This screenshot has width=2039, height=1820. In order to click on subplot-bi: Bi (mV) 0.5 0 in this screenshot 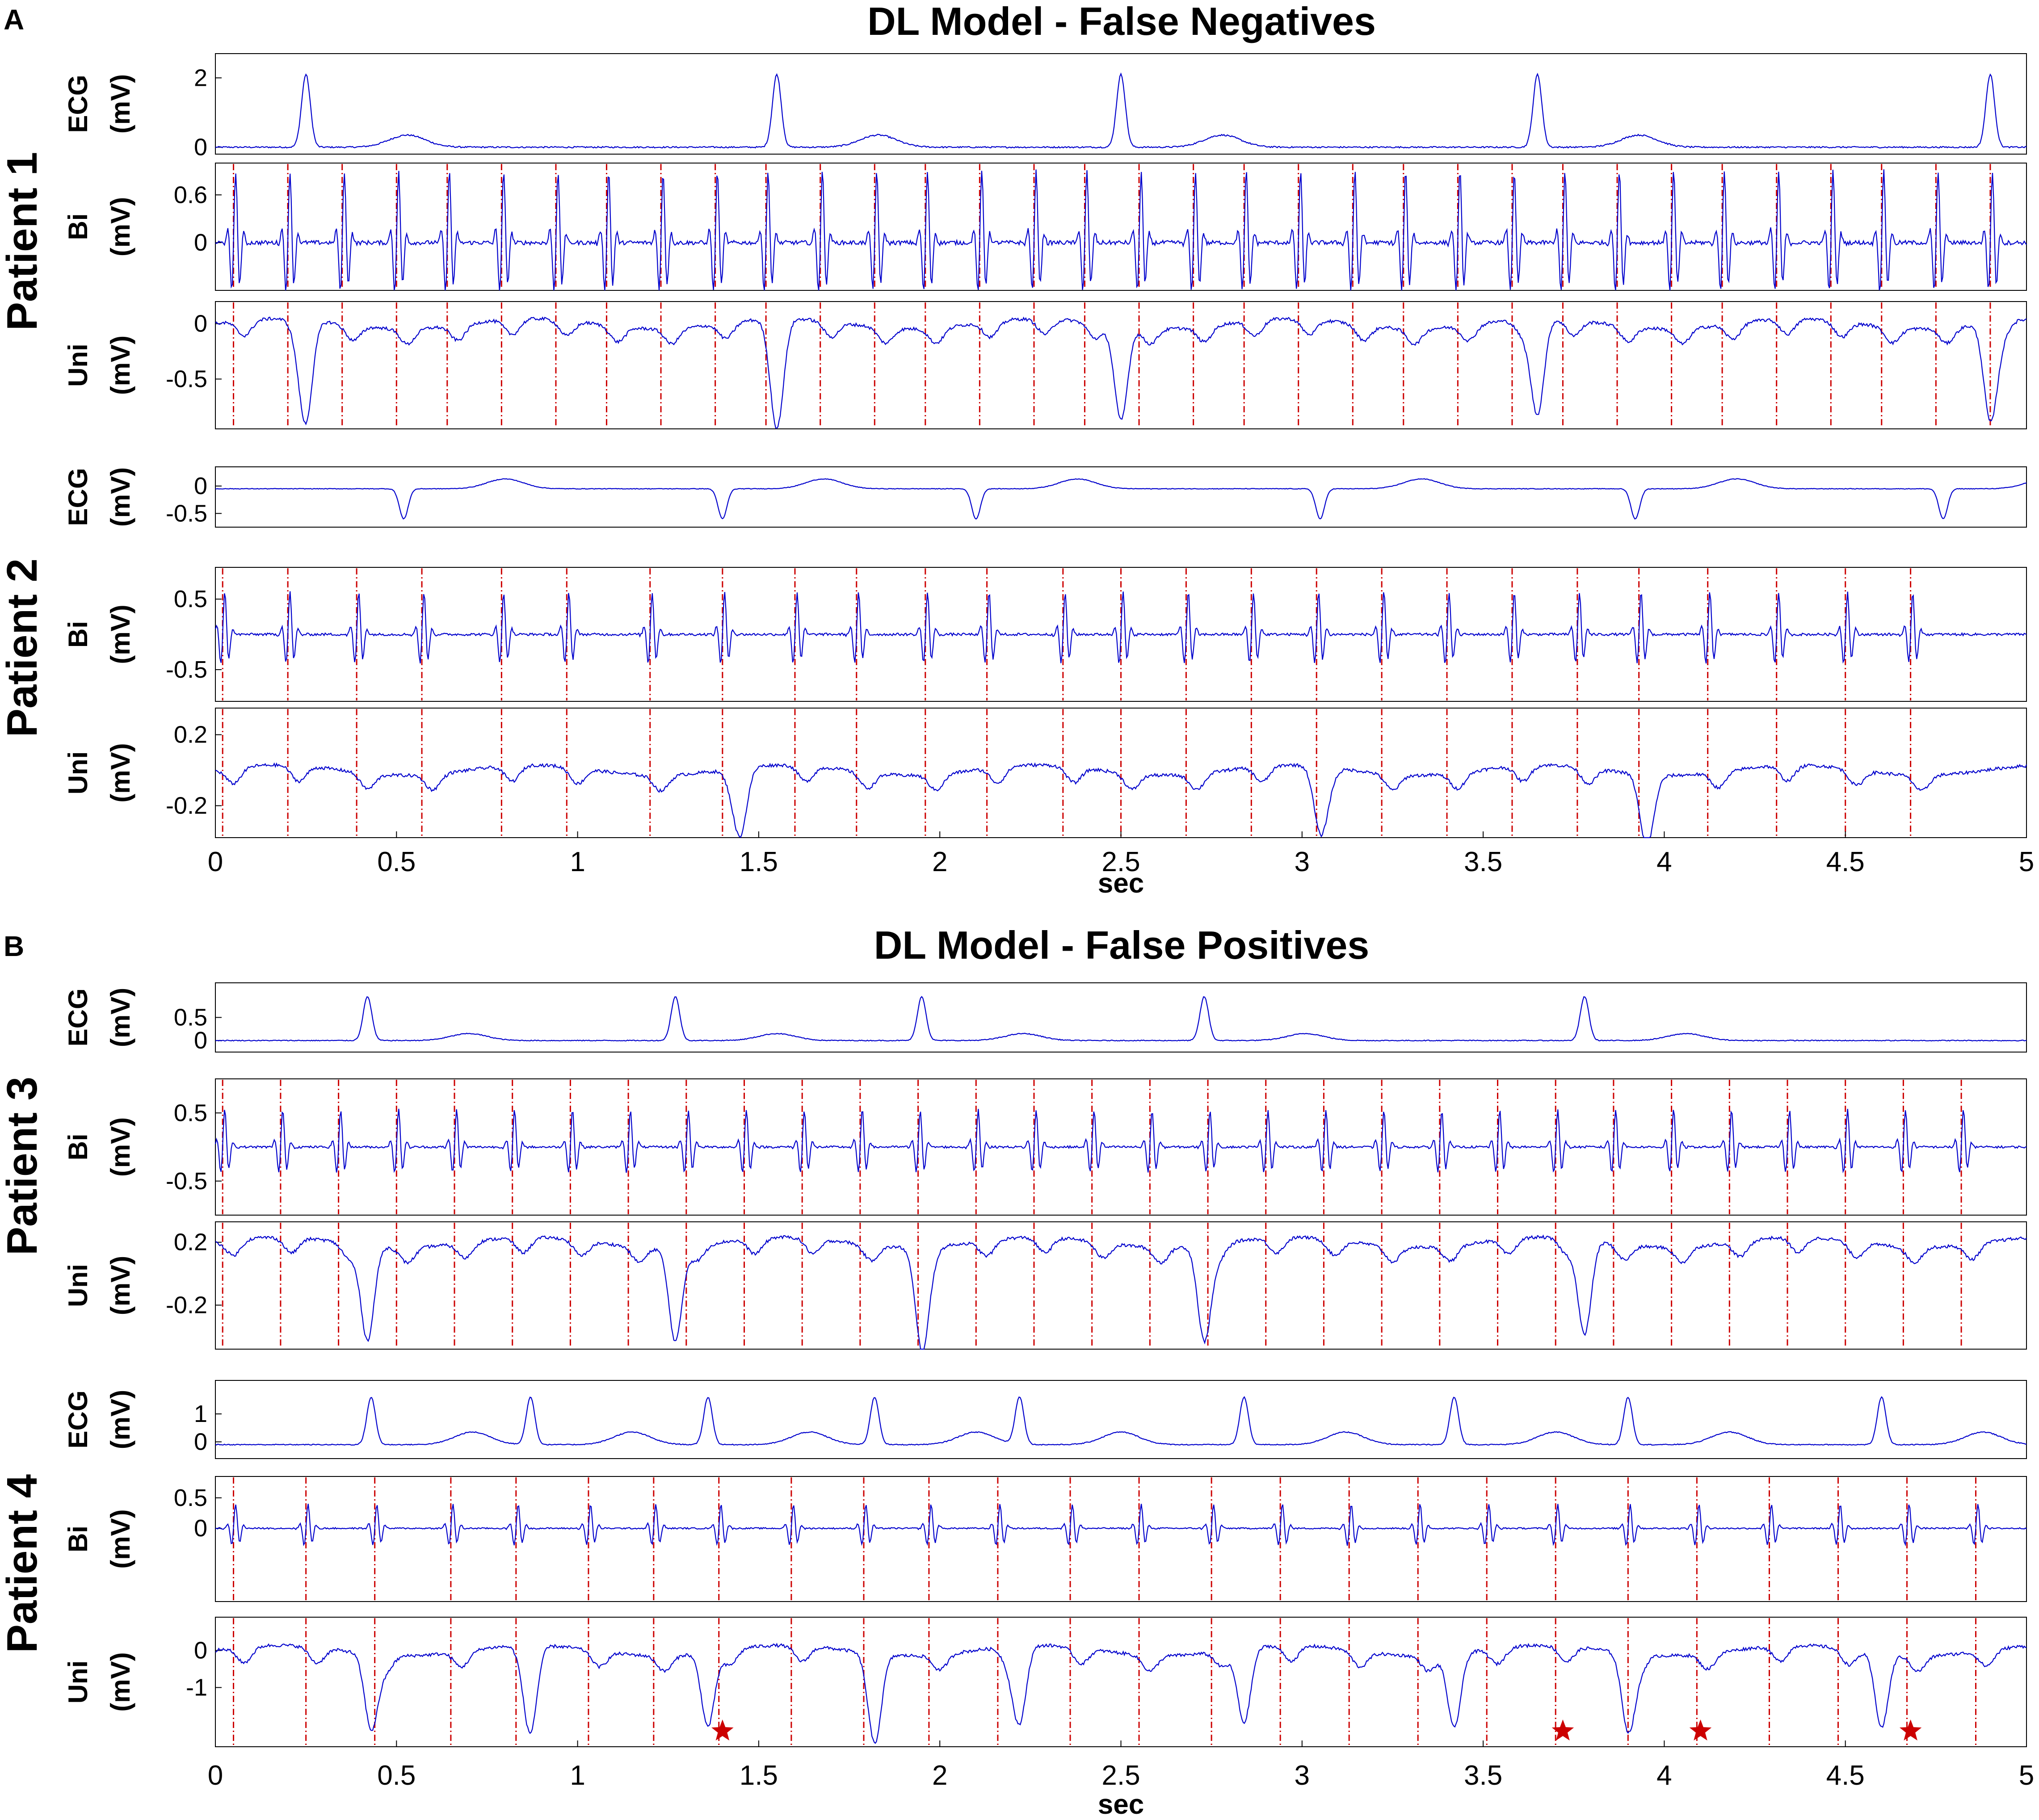, I will do `click(1045, 1539)`.